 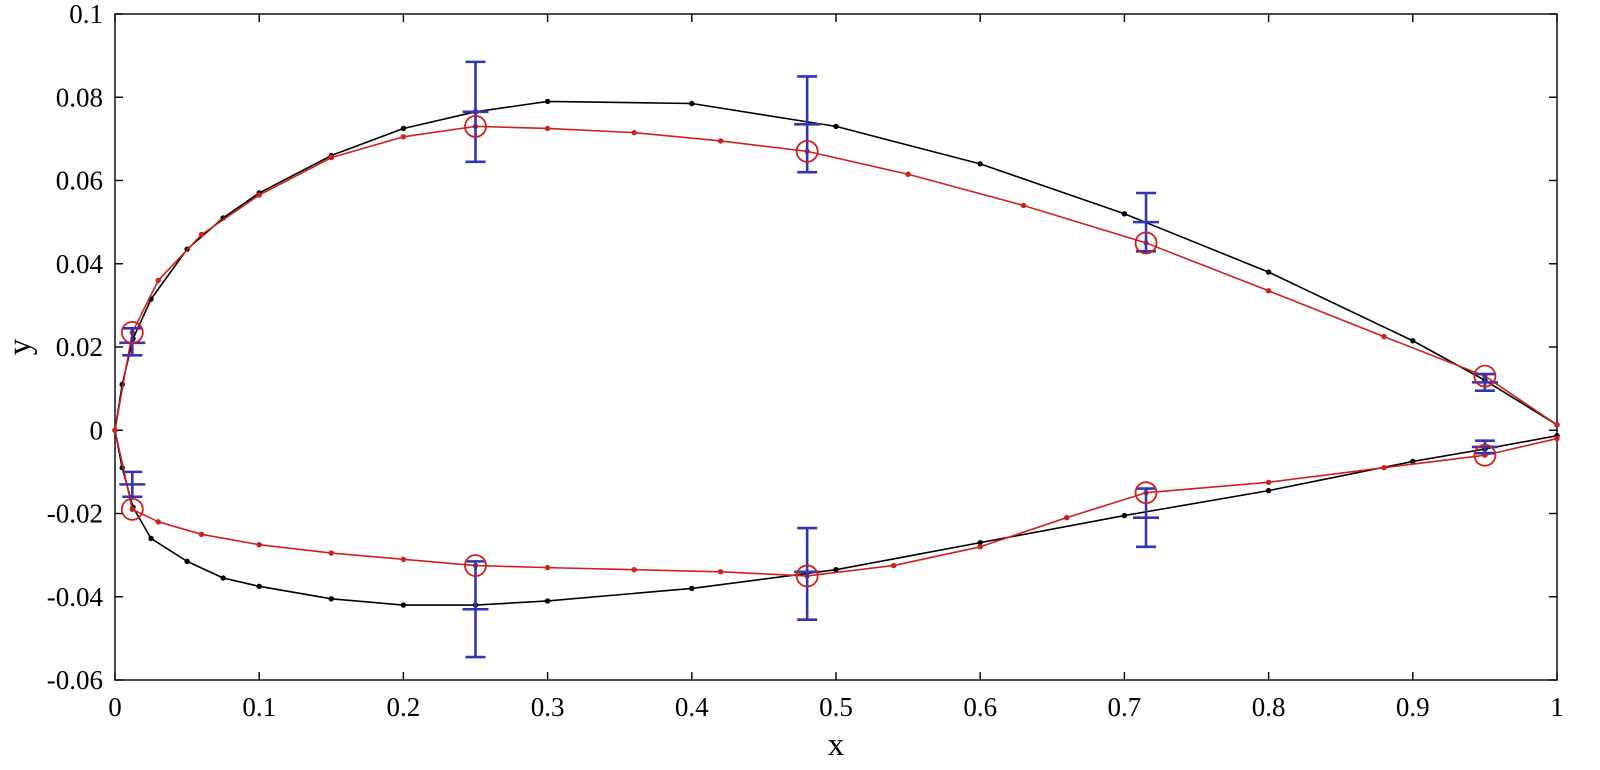 What do you see at coordinates (80, 264) in the screenshot?
I see `y-tick-label: 0.04` at bounding box center [80, 264].